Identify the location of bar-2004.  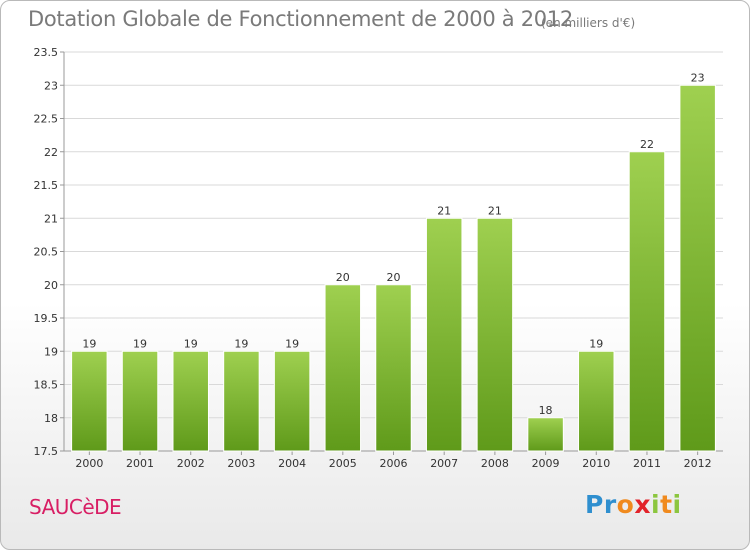
(292, 401).